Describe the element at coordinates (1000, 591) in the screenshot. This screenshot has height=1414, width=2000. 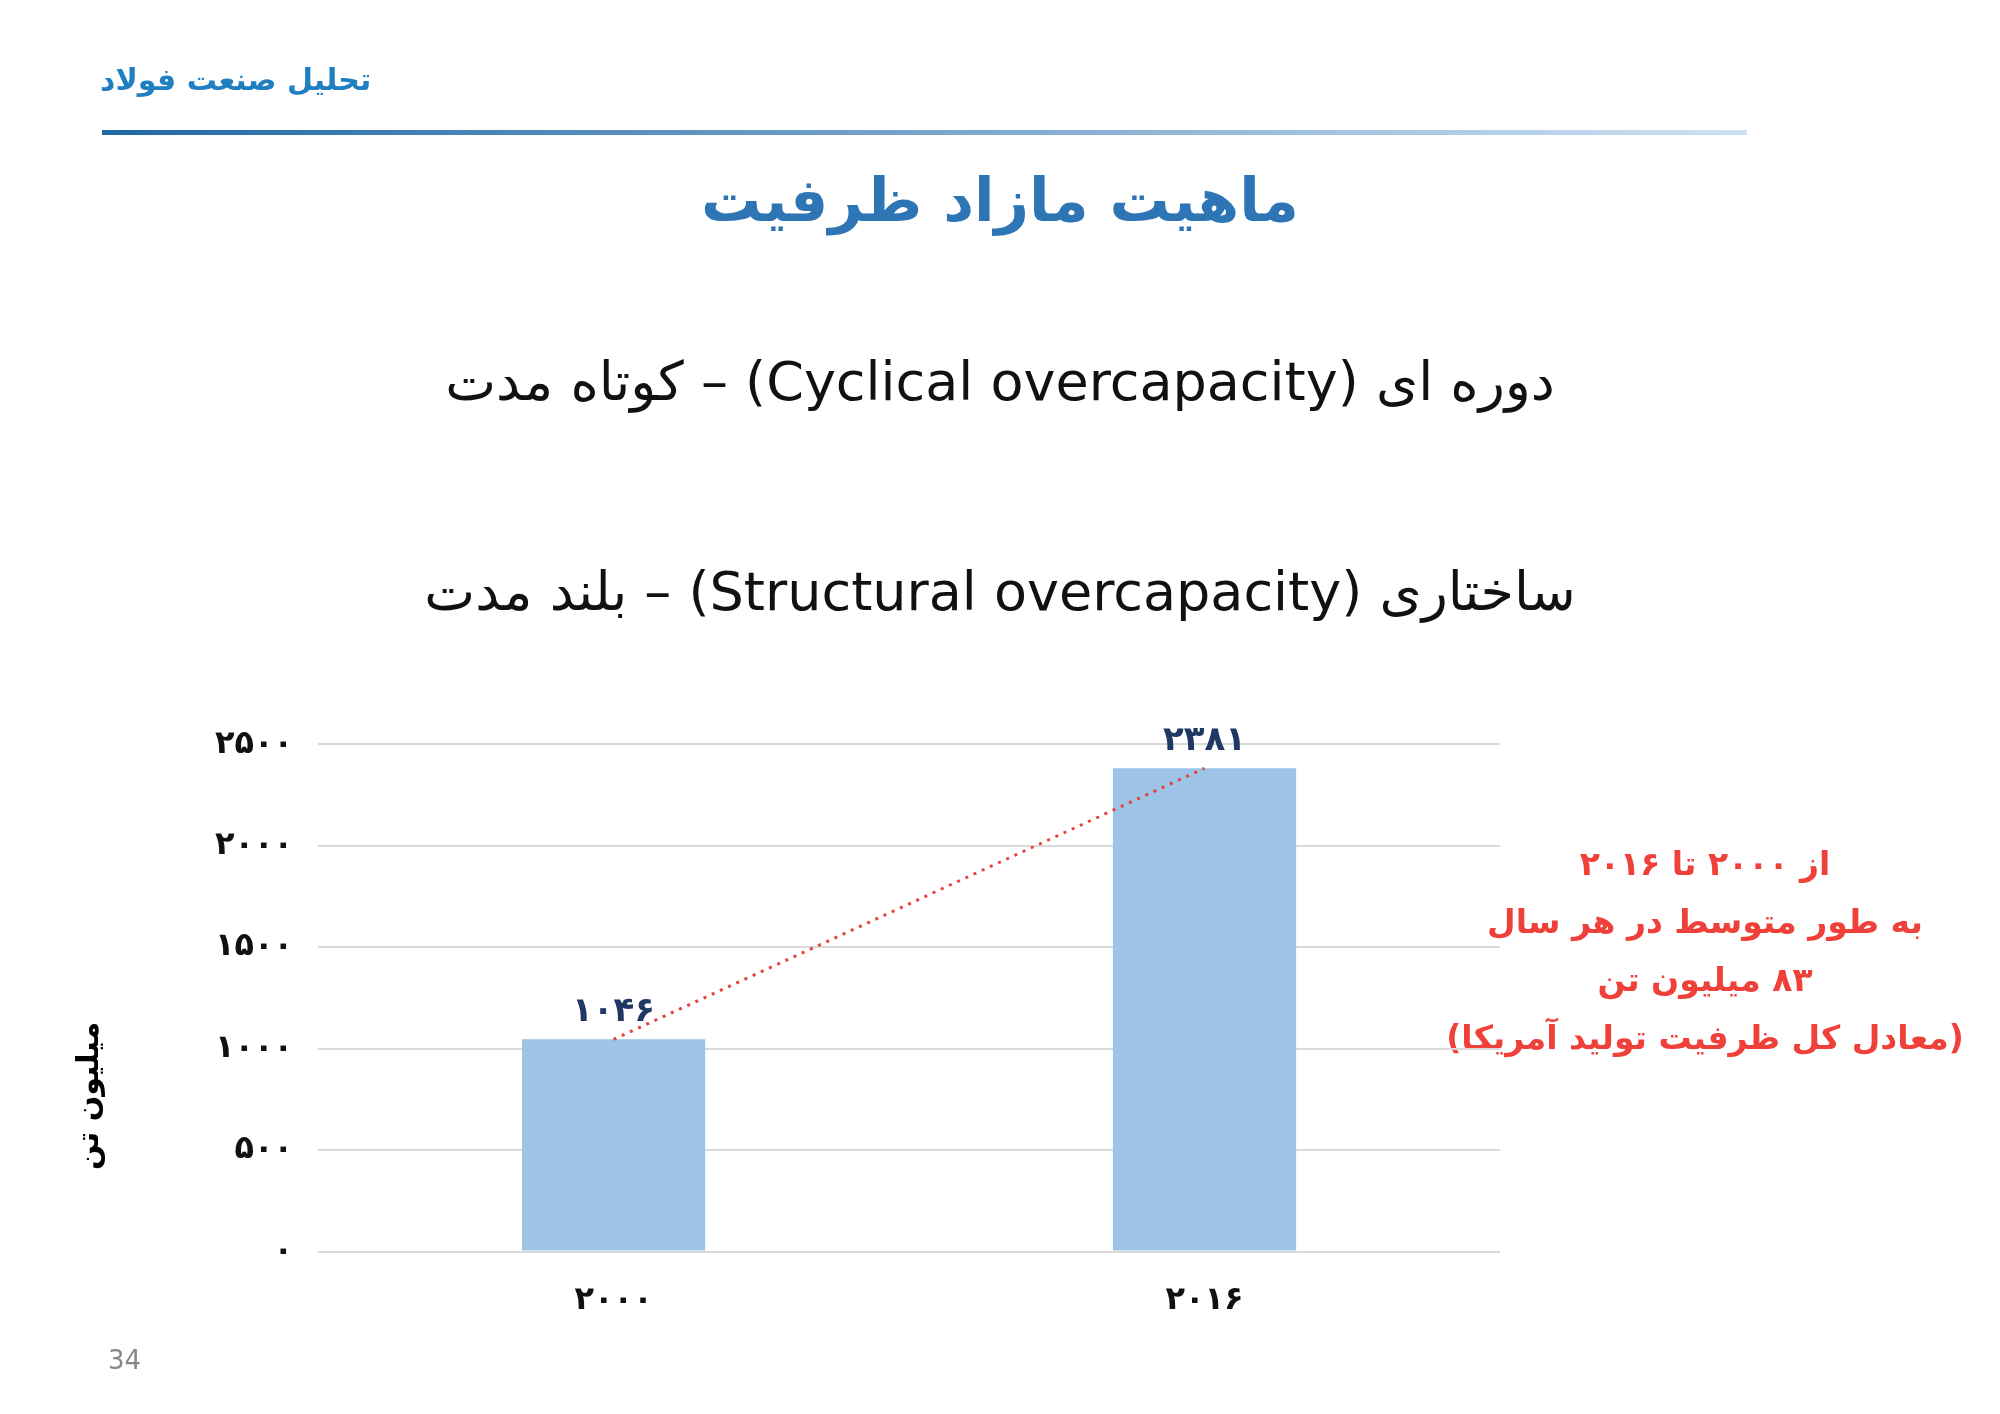
I see `text: ساختاری (Structural overcapacity) – بلند مدت` at that location.